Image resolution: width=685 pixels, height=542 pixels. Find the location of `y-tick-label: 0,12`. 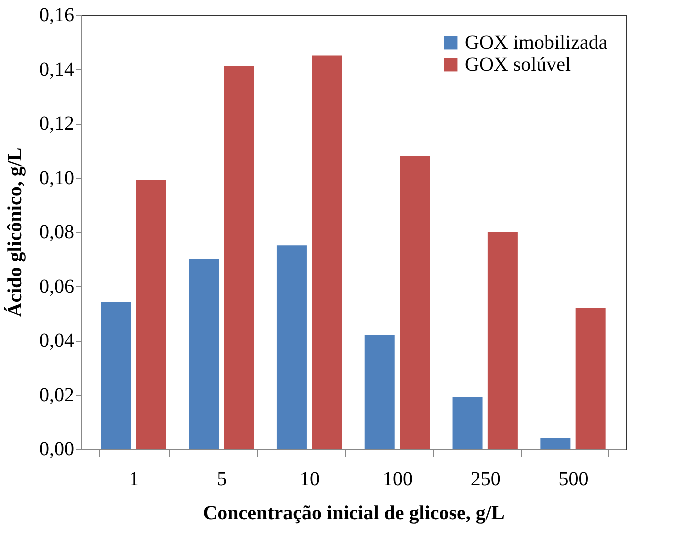

y-tick-label: 0,12 is located at coordinates (57, 124).